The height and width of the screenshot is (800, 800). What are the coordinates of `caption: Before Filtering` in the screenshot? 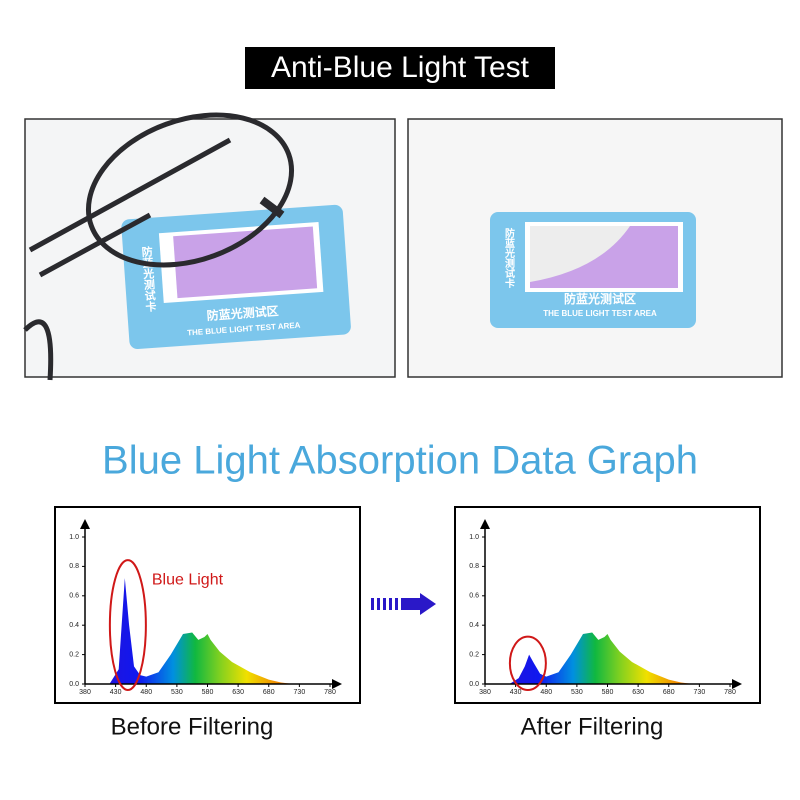 It's located at (192, 726).